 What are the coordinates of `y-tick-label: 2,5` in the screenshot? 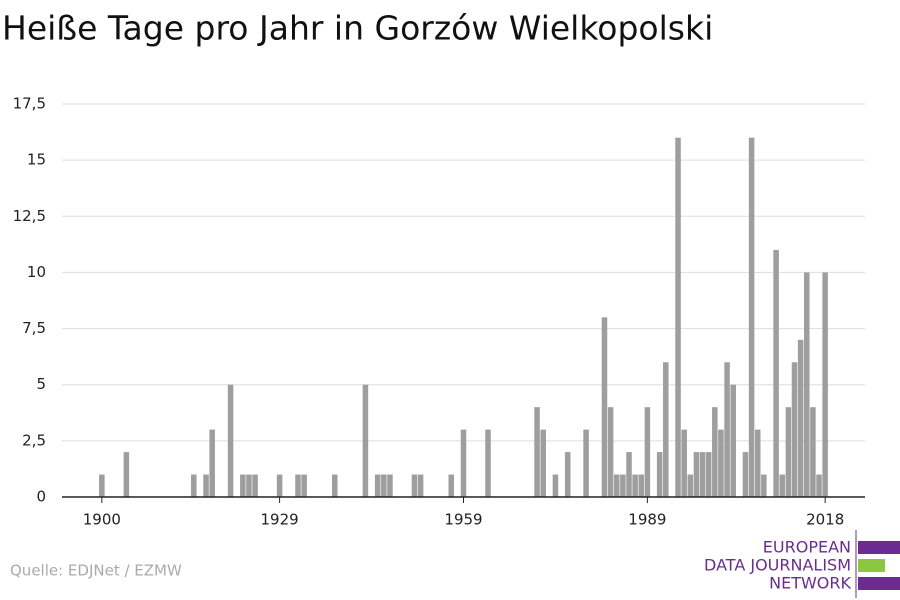 It's located at (34, 440).